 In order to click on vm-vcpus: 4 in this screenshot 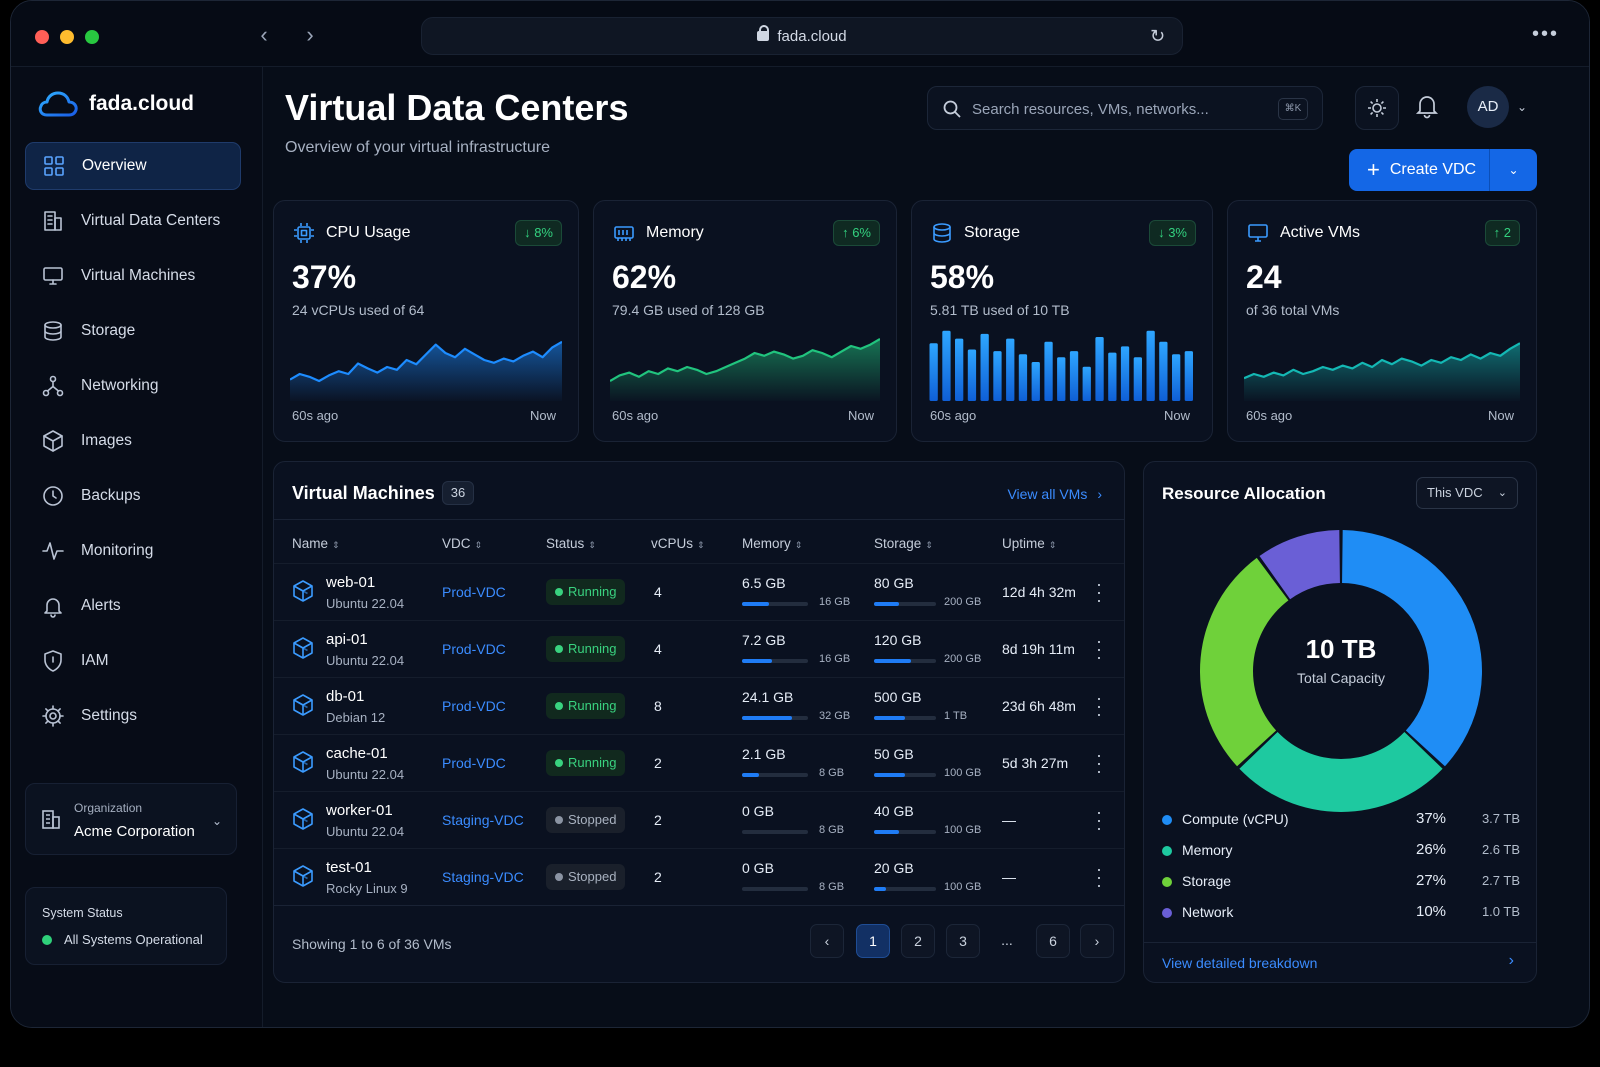, I will do `click(658, 592)`.